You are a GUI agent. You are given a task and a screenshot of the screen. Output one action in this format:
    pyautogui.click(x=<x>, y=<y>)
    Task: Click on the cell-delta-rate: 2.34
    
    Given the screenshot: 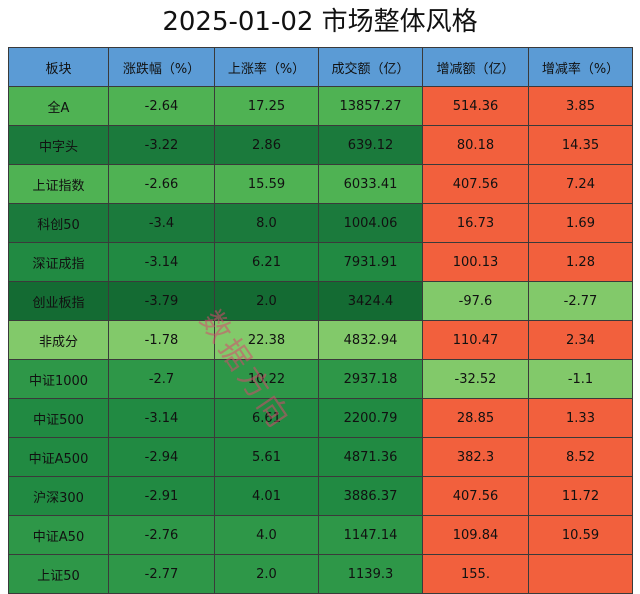 What is the action you would take?
    pyautogui.click(x=580, y=340)
    